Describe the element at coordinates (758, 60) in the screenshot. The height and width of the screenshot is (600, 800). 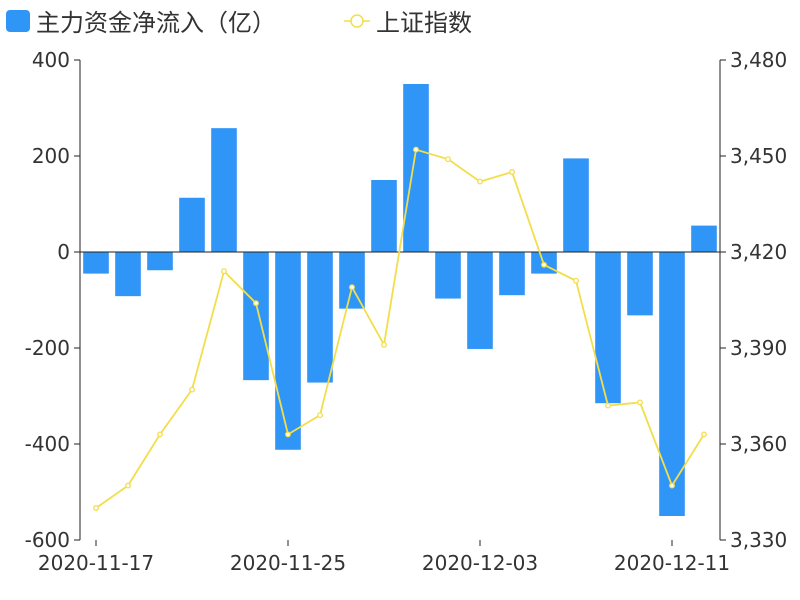
I see `right-tick-label: 3,480` at that location.